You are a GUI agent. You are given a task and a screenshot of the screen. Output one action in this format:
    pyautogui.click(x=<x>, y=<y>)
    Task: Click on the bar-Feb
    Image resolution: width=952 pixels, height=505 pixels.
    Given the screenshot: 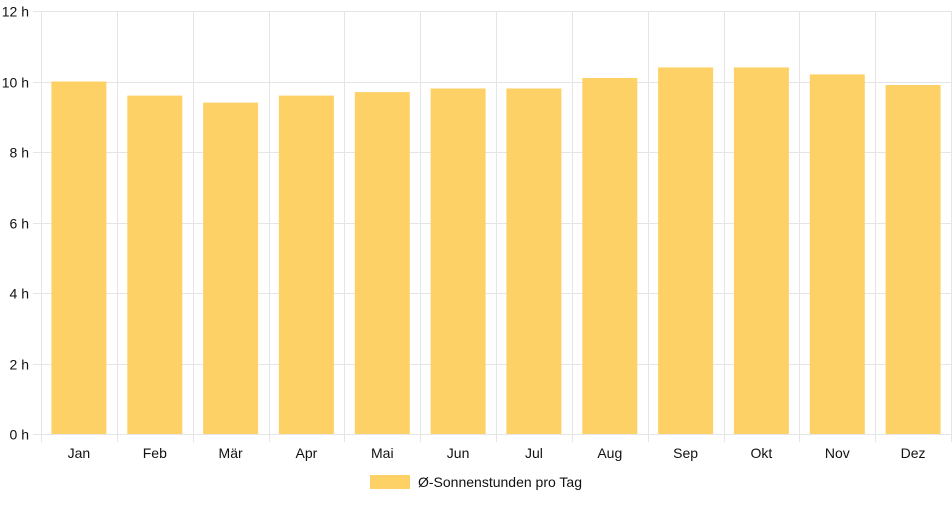 What is the action you would take?
    pyautogui.click(x=155, y=264)
    